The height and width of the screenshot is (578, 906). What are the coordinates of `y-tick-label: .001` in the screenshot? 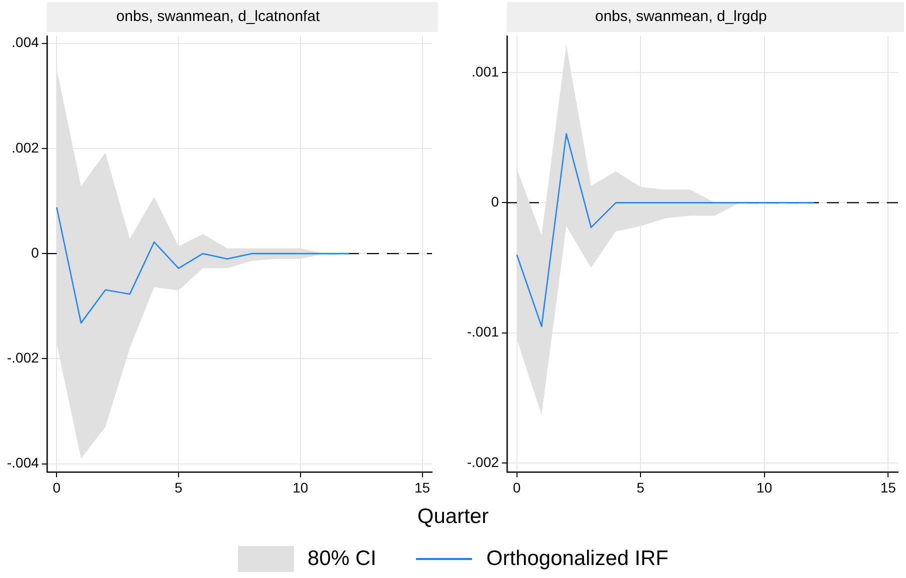 It's located at (486, 71).